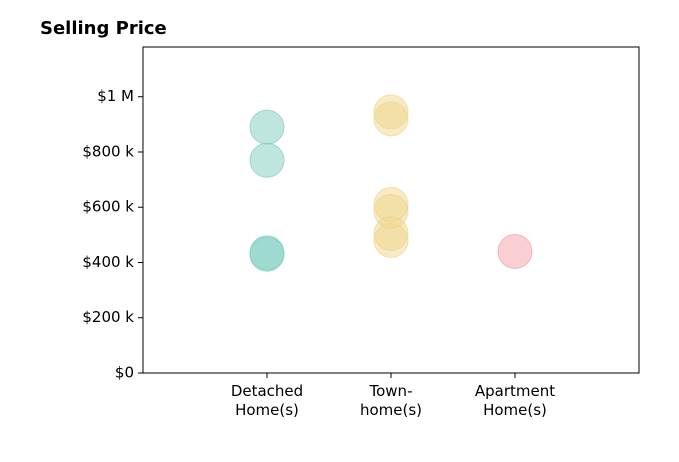 Image resolution: width=679 pixels, height=462 pixels. Describe the element at coordinates (108, 317) in the screenshot. I see `y-tick-label: $200 k` at that location.